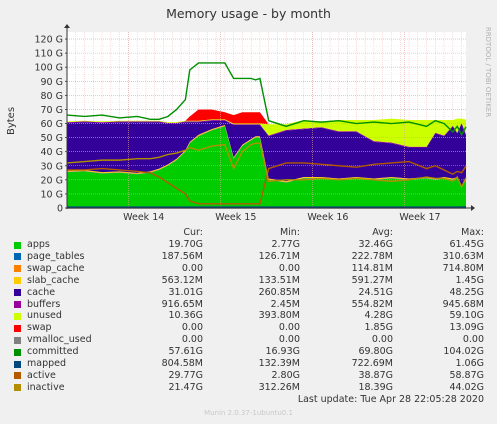  Describe the element at coordinates (185, 292) in the screenshot. I see `legend-cur: 31.01G` at that location.